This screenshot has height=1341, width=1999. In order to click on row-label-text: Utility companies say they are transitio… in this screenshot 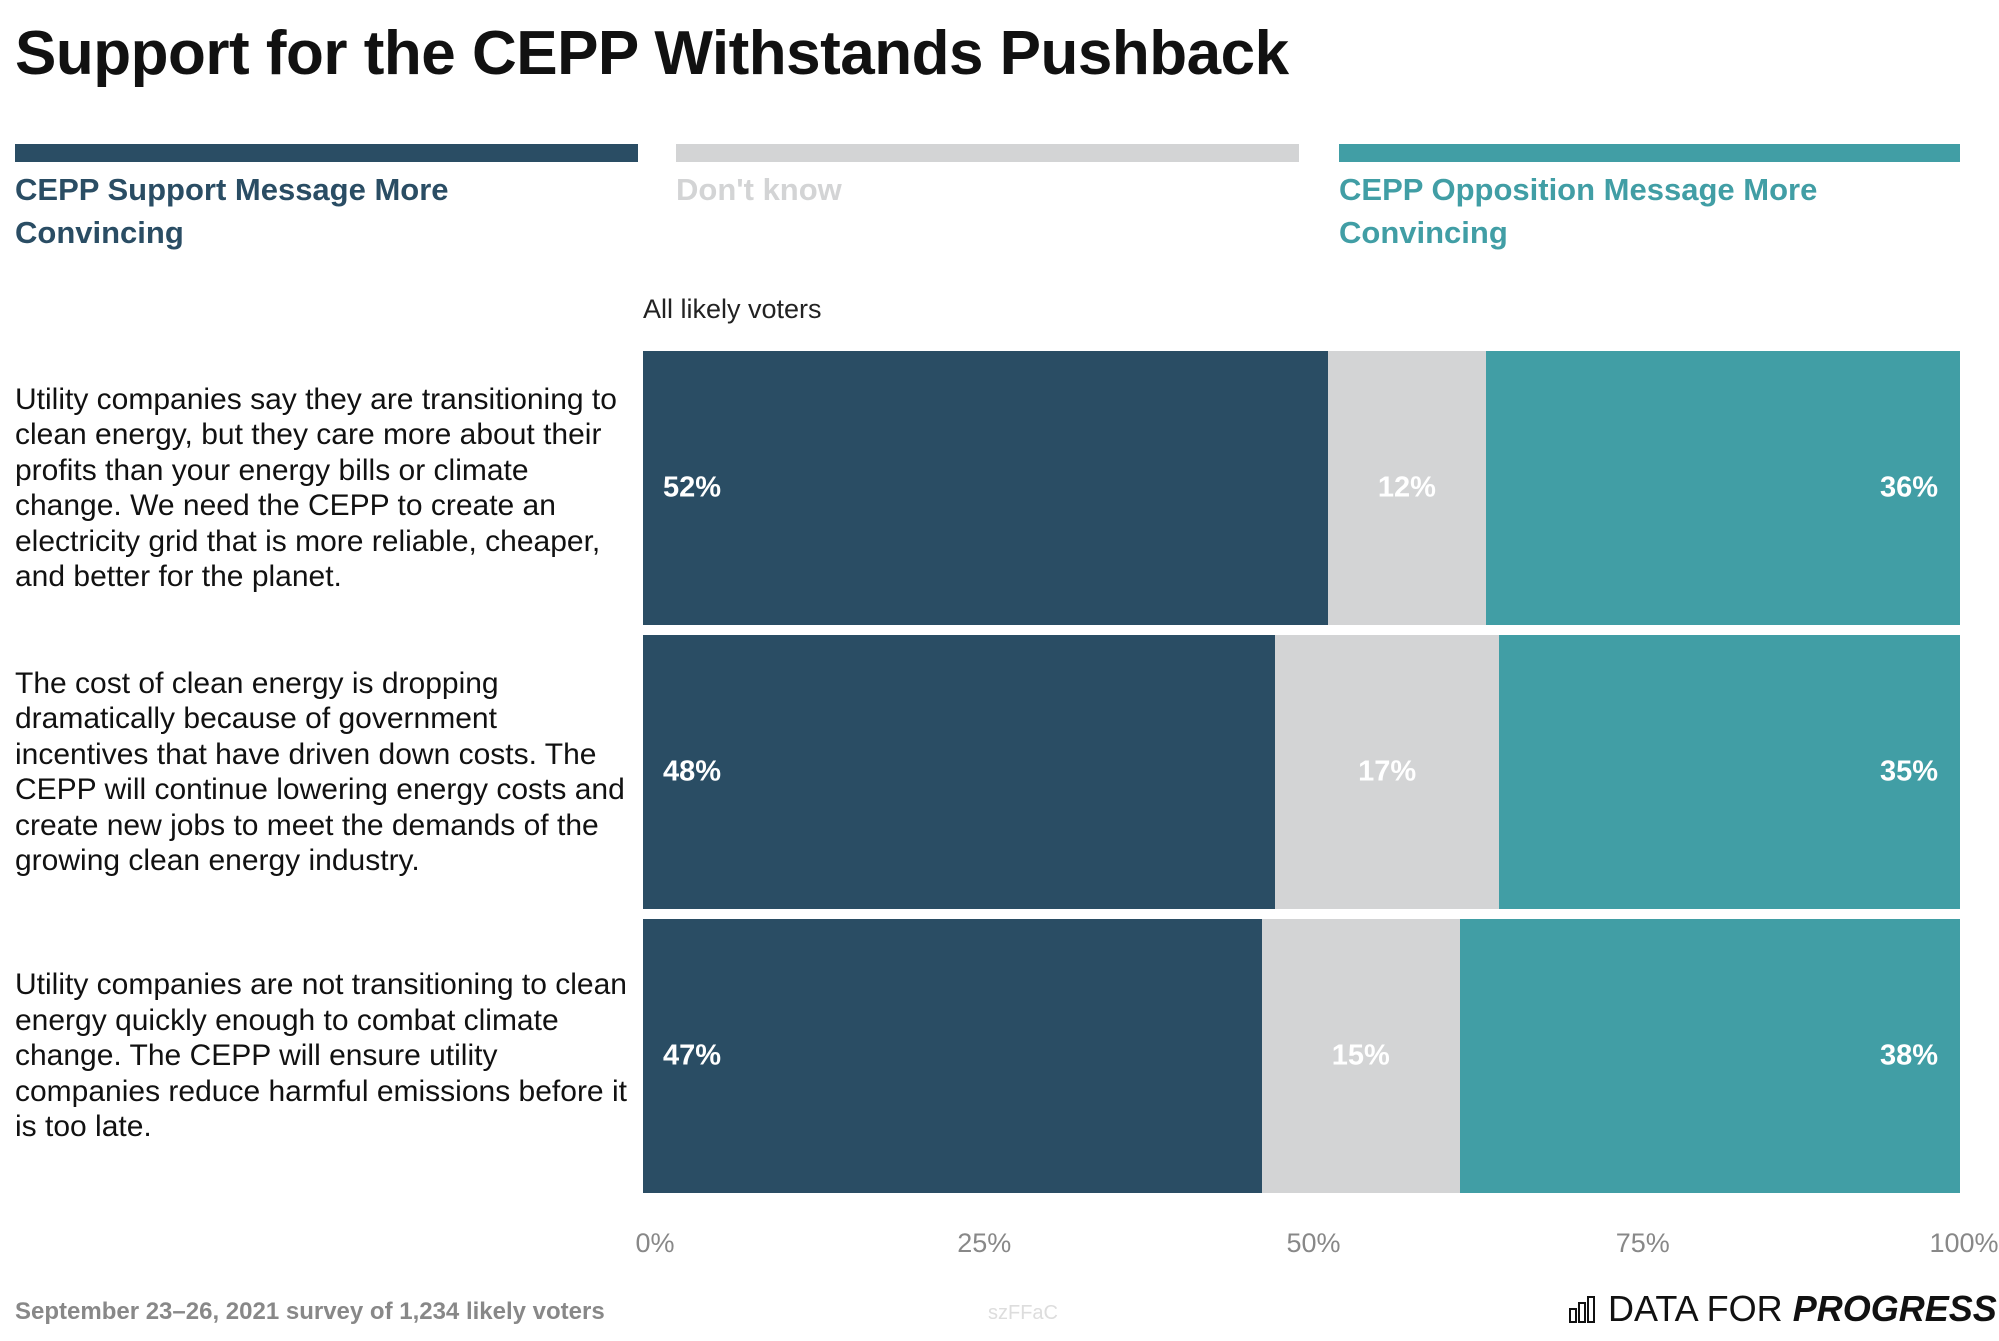, I will do `click(316, 488)`.